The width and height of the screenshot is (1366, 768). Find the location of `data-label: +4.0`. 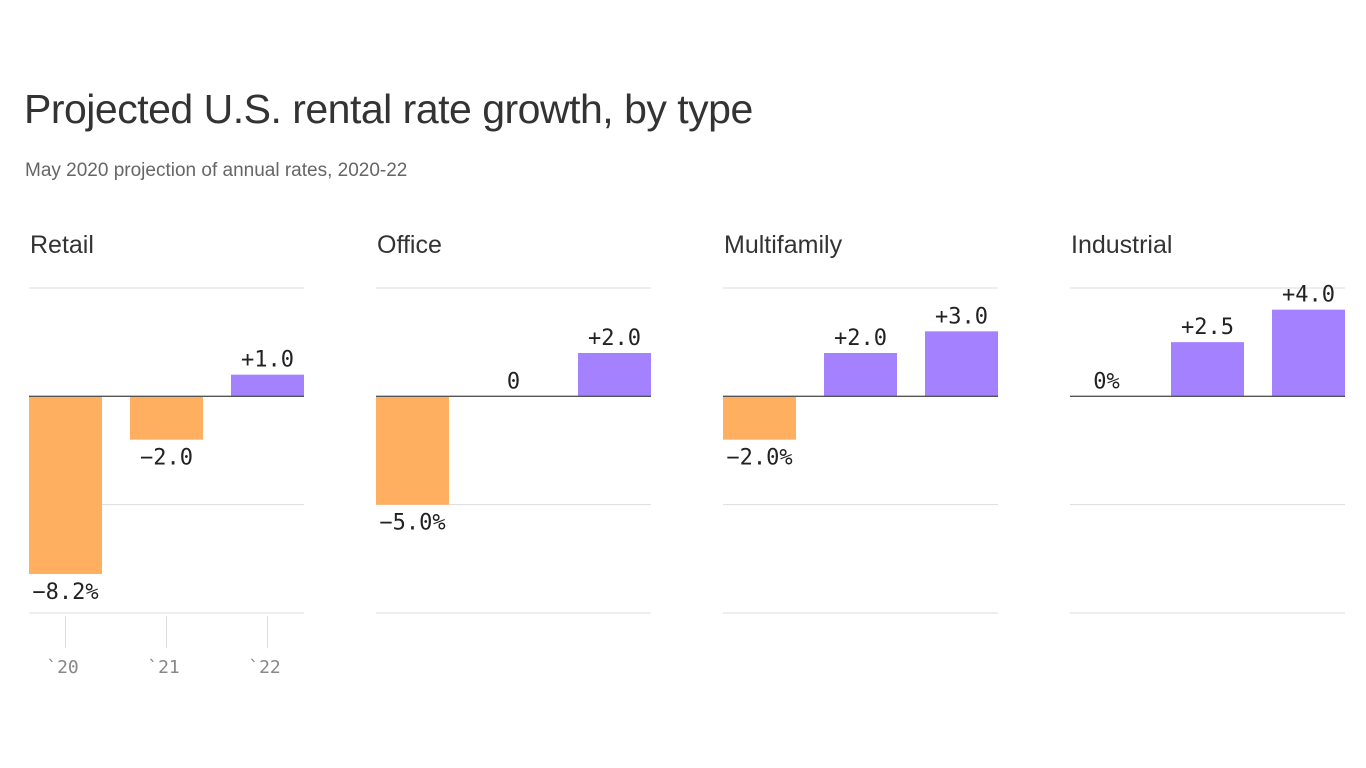

data-label: +4.0 is located at coordinates (1308, 295).